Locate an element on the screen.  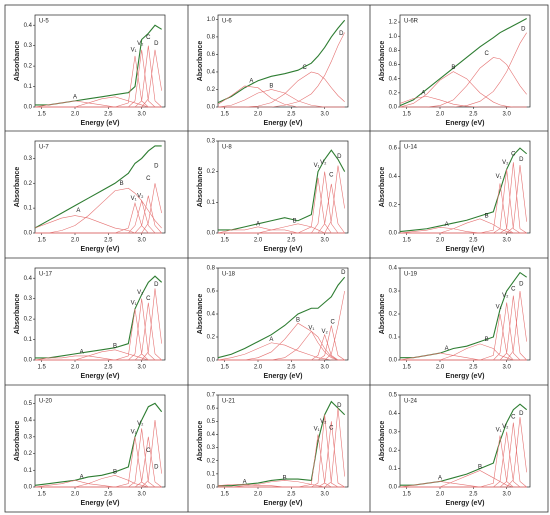
sample-label: U-5 is located at coordinates (44, 22).